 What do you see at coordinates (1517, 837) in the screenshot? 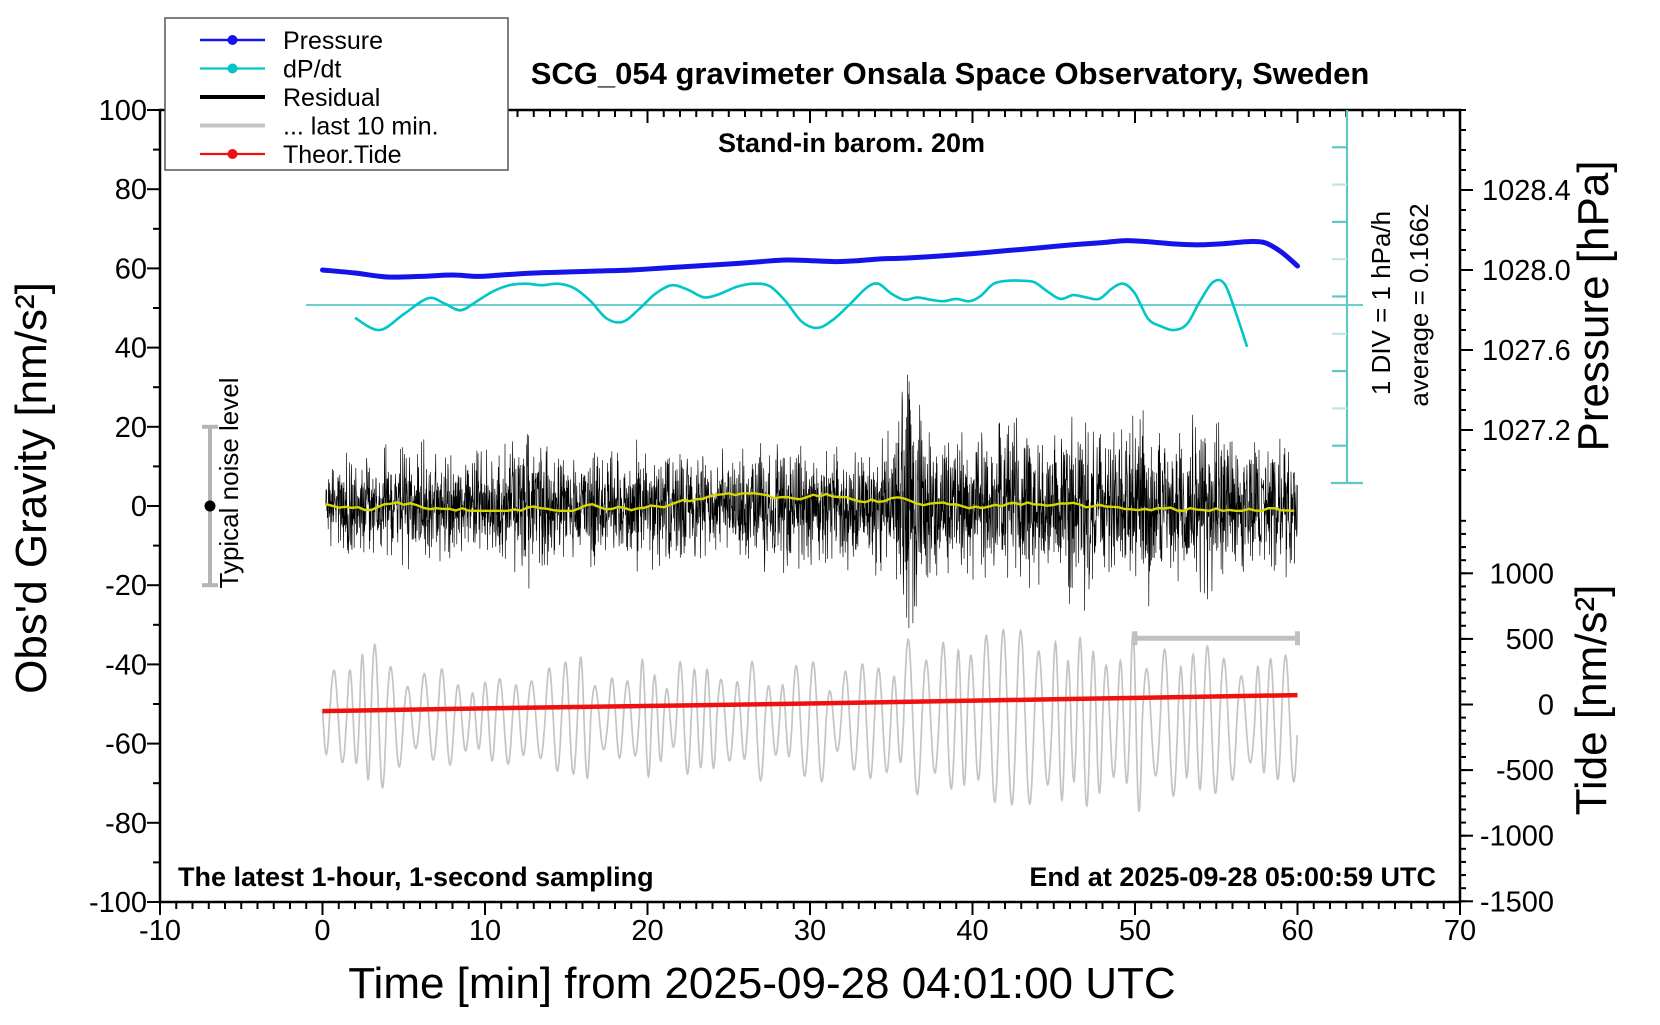
I see `tide-tick-label: -1000` at bounding box center [1517, 837].